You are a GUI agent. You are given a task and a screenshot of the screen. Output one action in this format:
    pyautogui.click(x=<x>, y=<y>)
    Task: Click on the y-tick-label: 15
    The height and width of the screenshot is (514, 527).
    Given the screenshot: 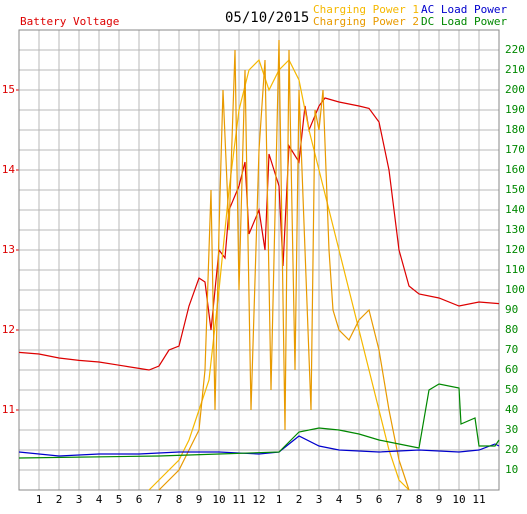 What is the action you would take?
    pyautogui.click(x=8, y=89)
    